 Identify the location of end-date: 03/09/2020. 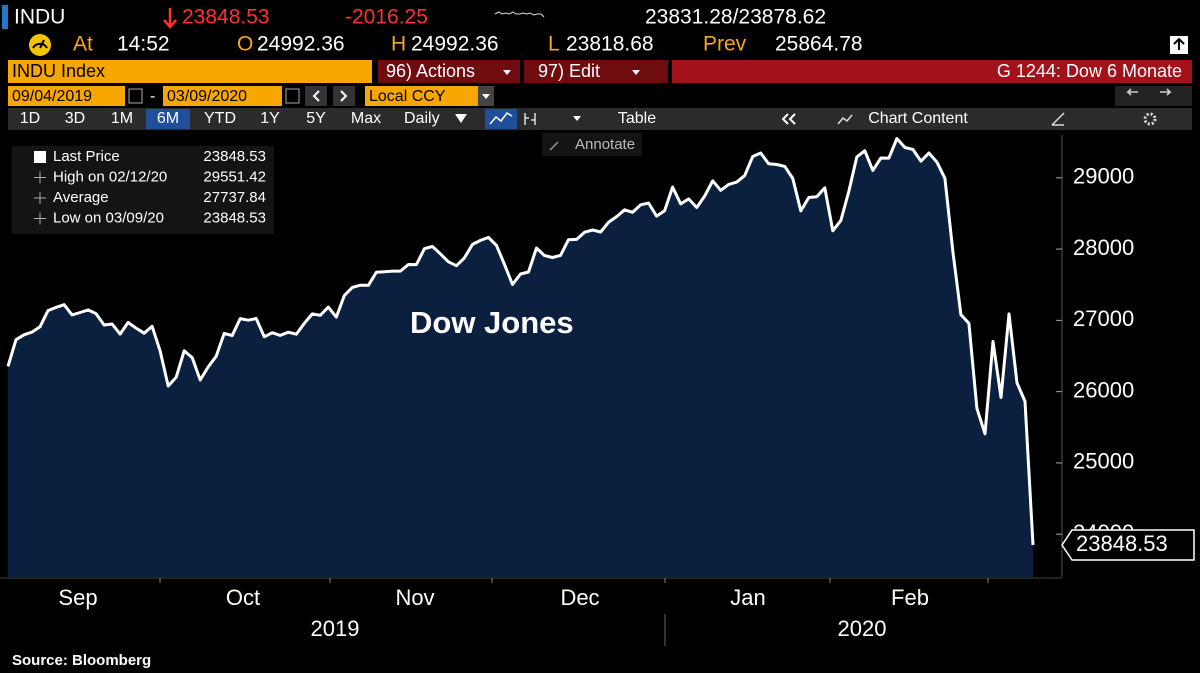
(207, 96).